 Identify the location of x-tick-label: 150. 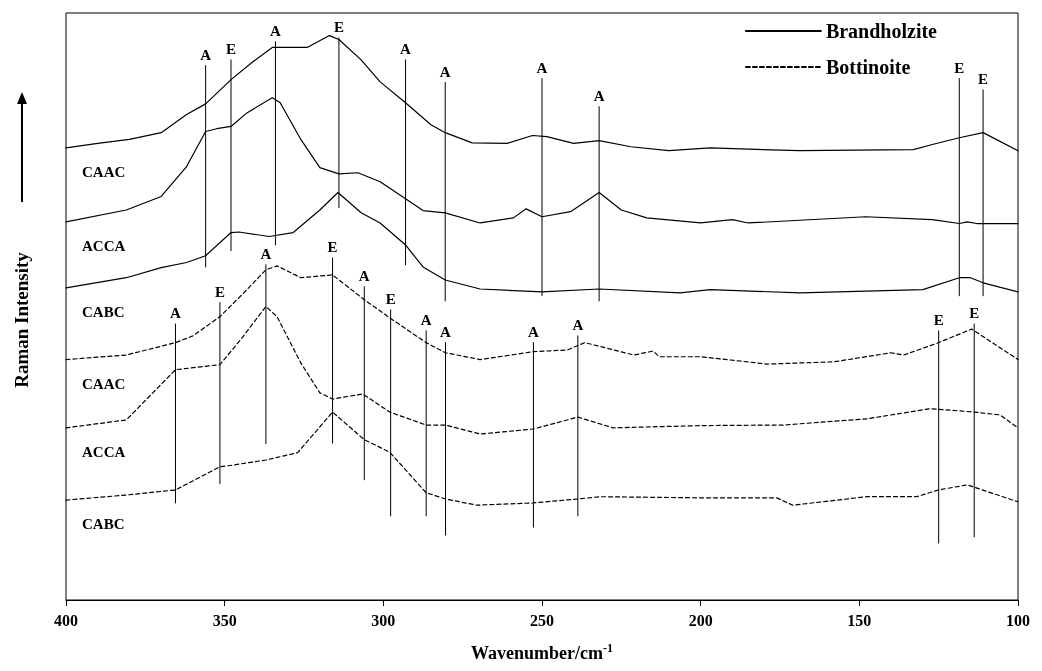
(859, 620).